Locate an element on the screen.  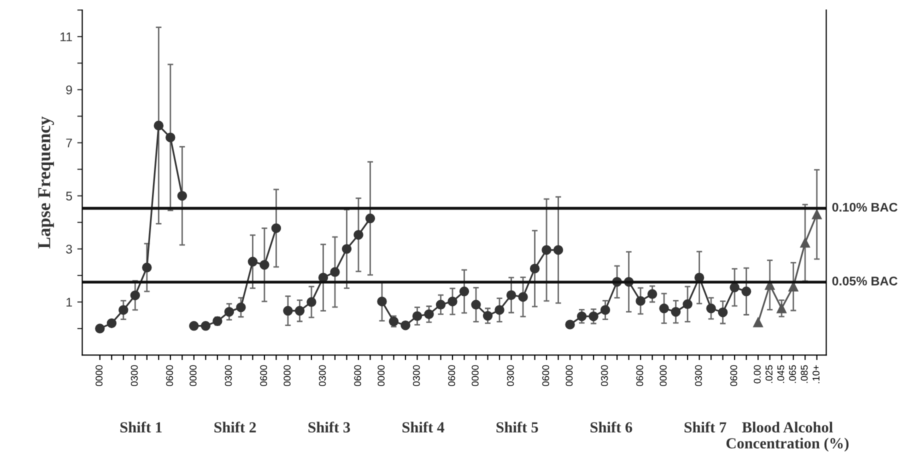
y-tick-label: 7 is located at coordinates (69, 143).